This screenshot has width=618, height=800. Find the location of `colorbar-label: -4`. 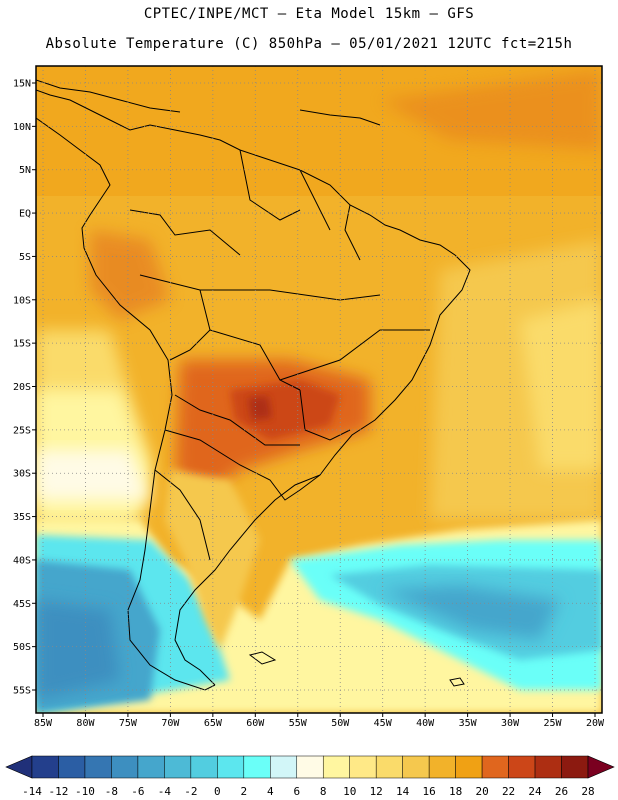

colorbar-label: -4 is located at coordinates (165, 791).